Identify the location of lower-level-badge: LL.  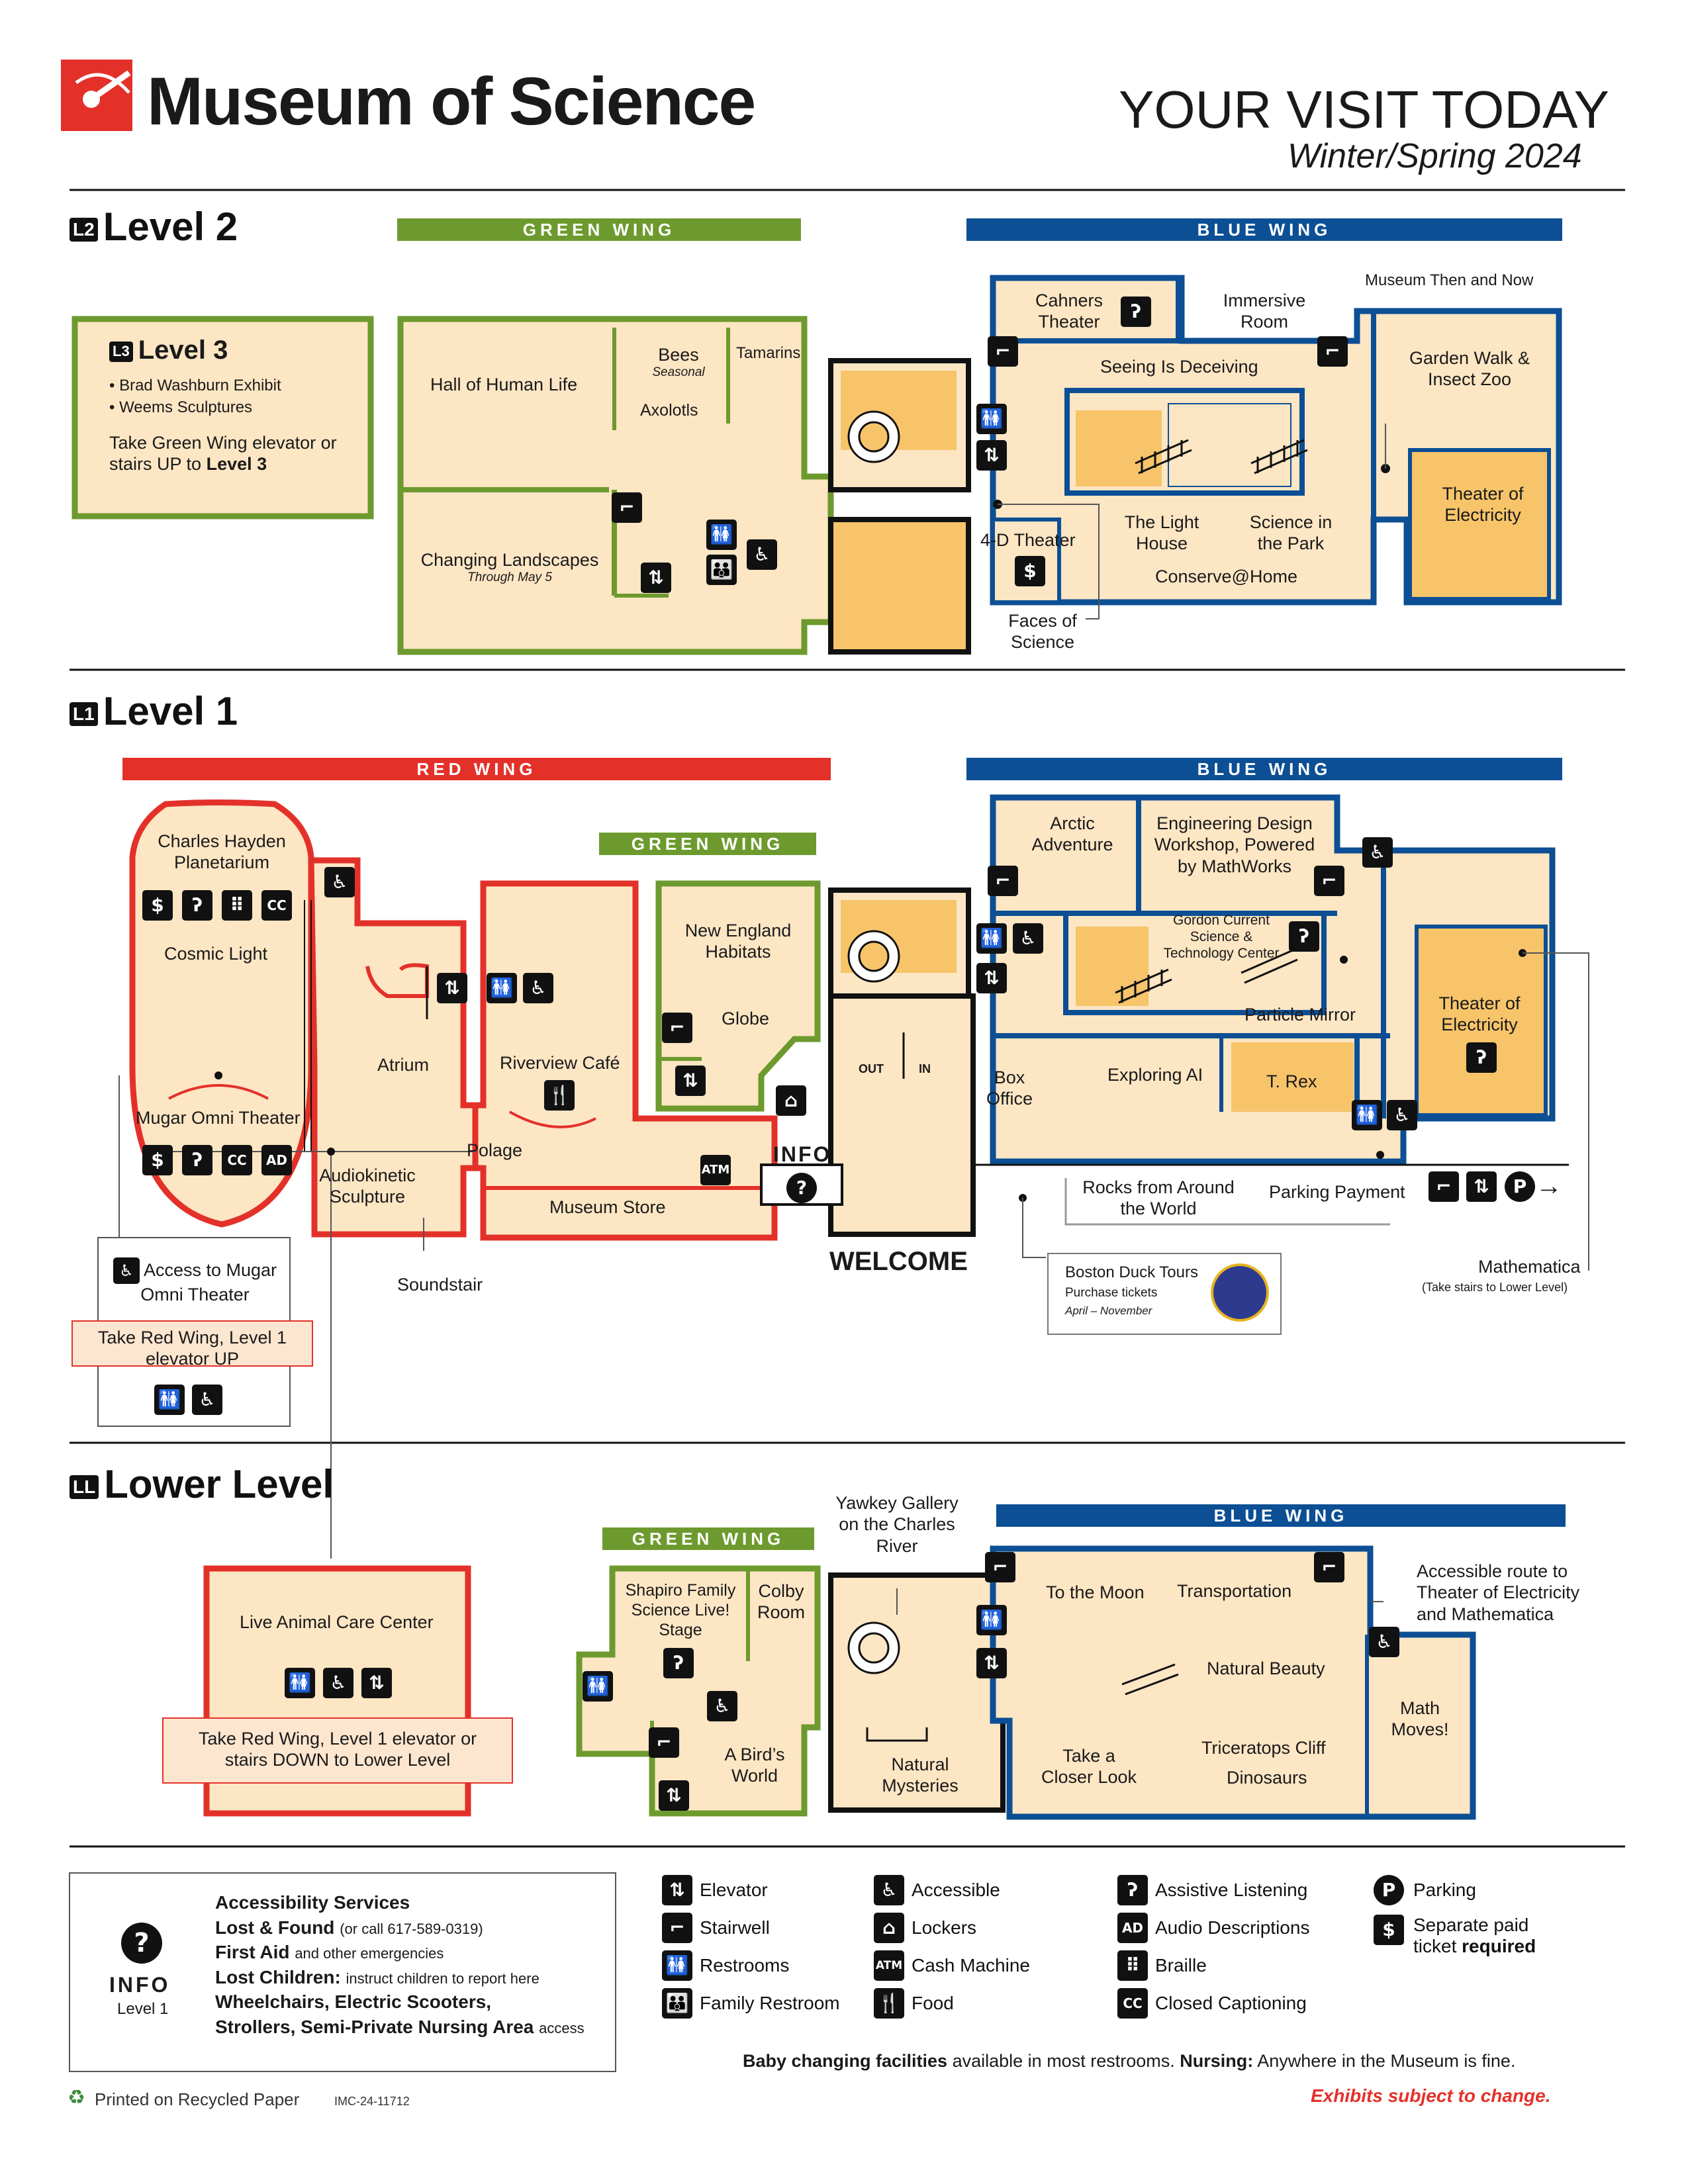
(84, 1487).